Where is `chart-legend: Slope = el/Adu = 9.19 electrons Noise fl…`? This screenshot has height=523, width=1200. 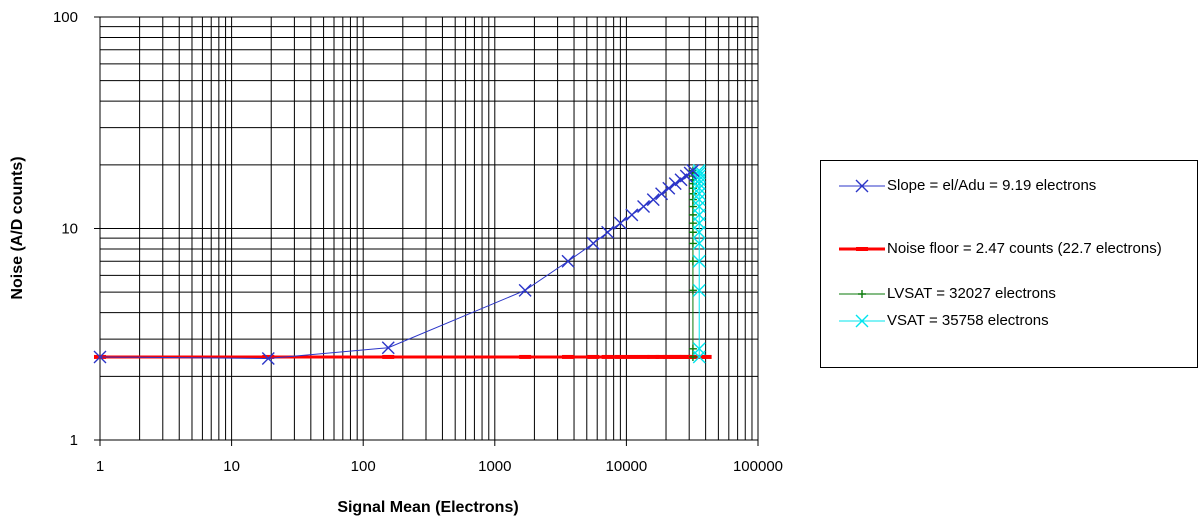
chart-legend: Slope = el/Adu = 9.19 electrons Noise fl… is located at coordinates (1009, 264).